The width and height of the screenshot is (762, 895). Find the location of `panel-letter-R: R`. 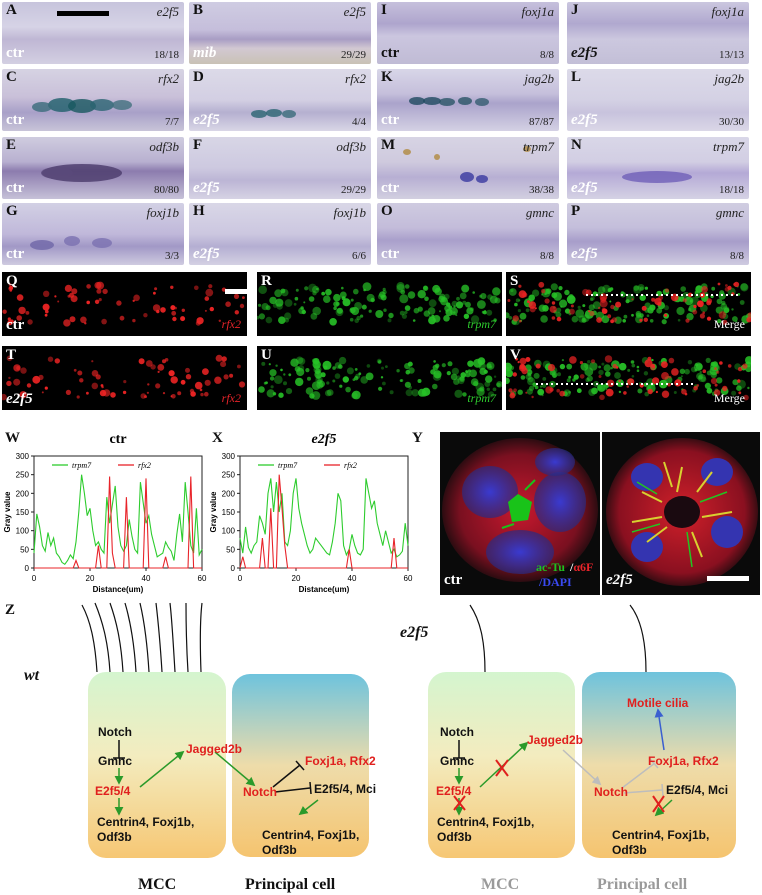

panel-letter-R: R is located at coordinates (266, 281).